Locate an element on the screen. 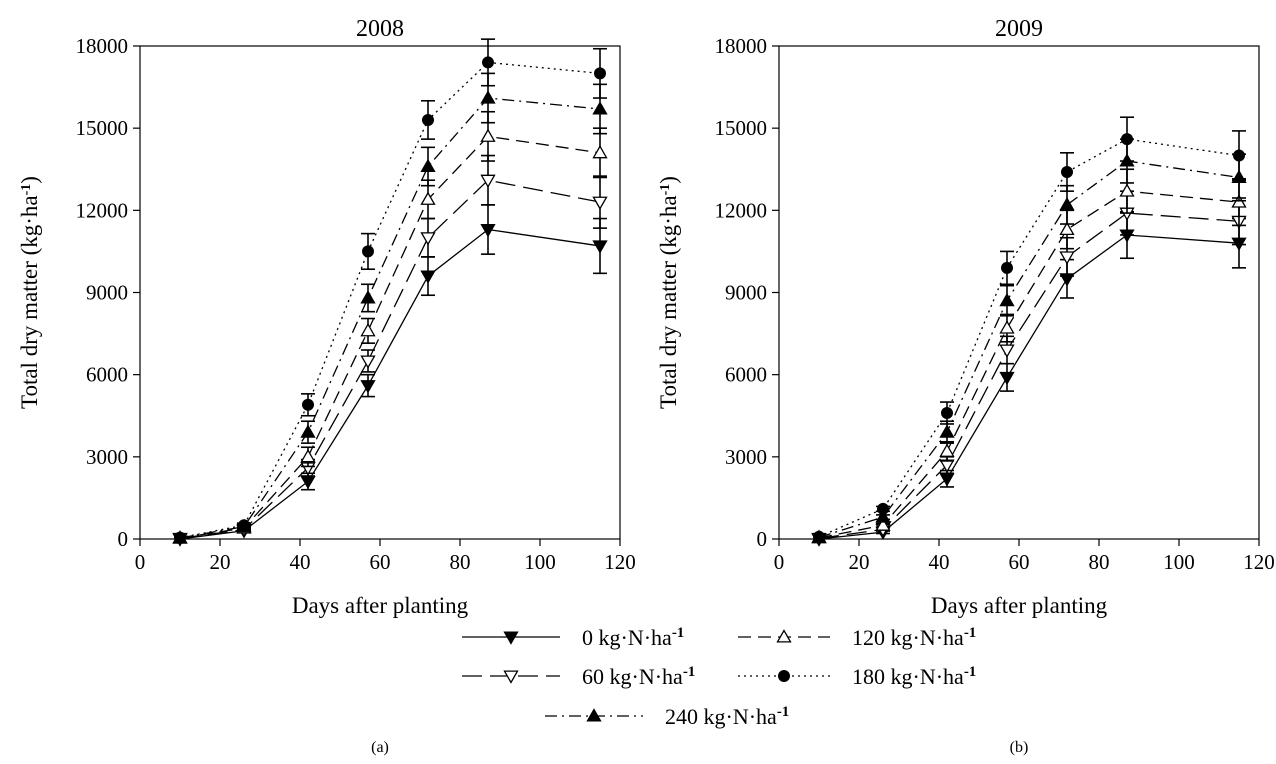  legend-entry: 0 kg·N·ha-1 is located at coordinates (573, 637).